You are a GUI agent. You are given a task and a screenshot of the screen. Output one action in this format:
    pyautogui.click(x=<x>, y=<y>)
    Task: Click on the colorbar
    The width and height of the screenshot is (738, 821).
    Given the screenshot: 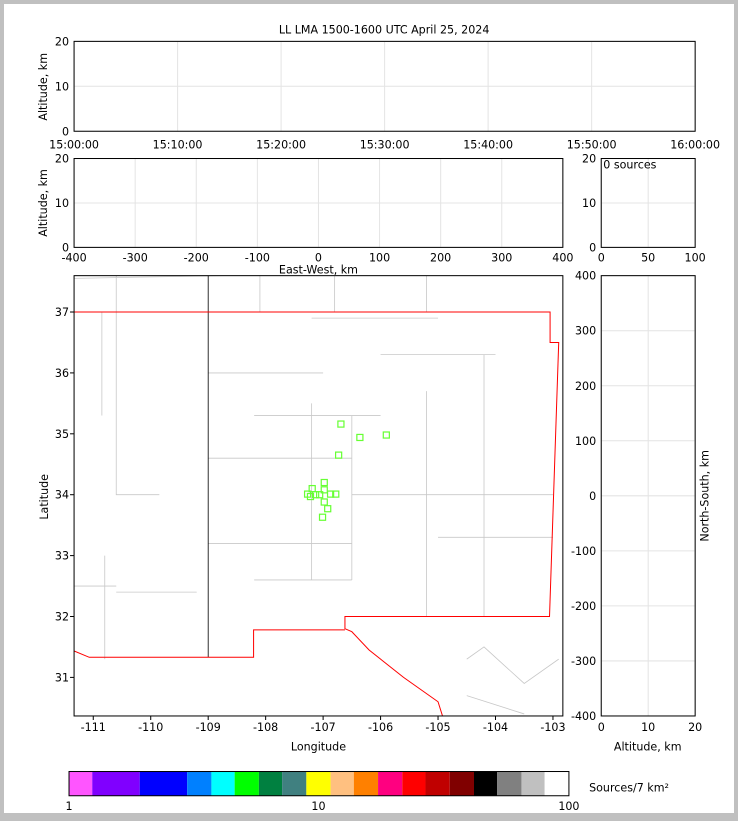 What is the action you would take?
    pyautogui.click(x=319, y=784)
    